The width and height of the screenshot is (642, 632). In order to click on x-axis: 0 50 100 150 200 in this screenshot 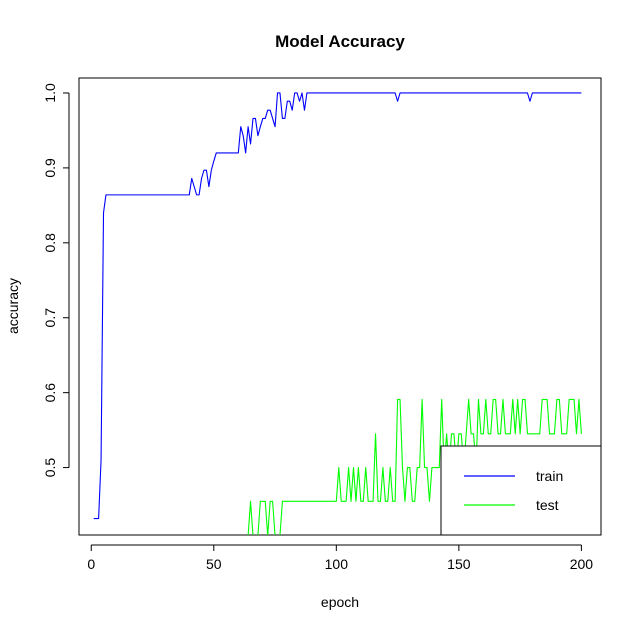, I will do `click(340, 558)`.